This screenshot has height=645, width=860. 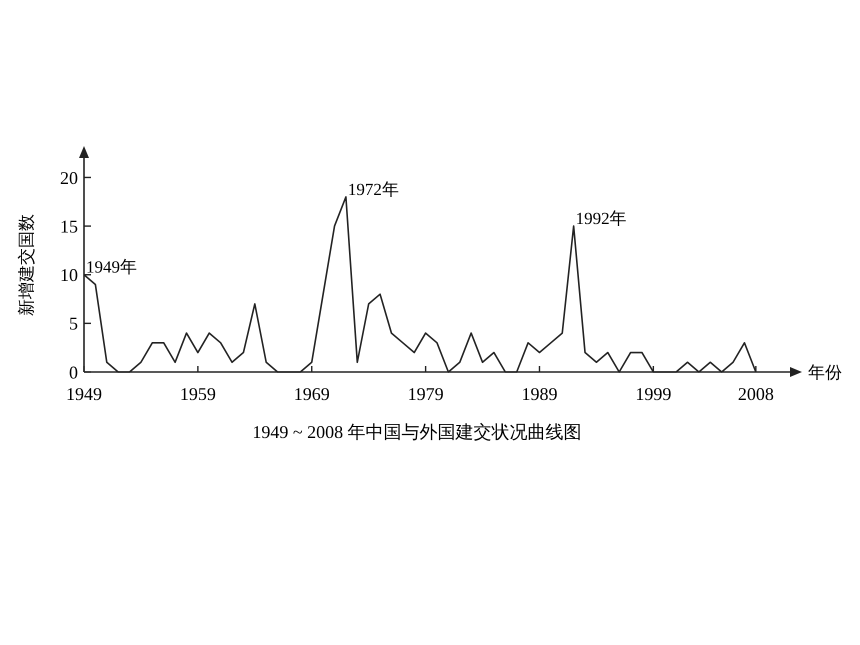 What do you see at coordinates (73, 324) in the screenshot?
I see `y-tick-label: 5` at bounding box center [73, 324].